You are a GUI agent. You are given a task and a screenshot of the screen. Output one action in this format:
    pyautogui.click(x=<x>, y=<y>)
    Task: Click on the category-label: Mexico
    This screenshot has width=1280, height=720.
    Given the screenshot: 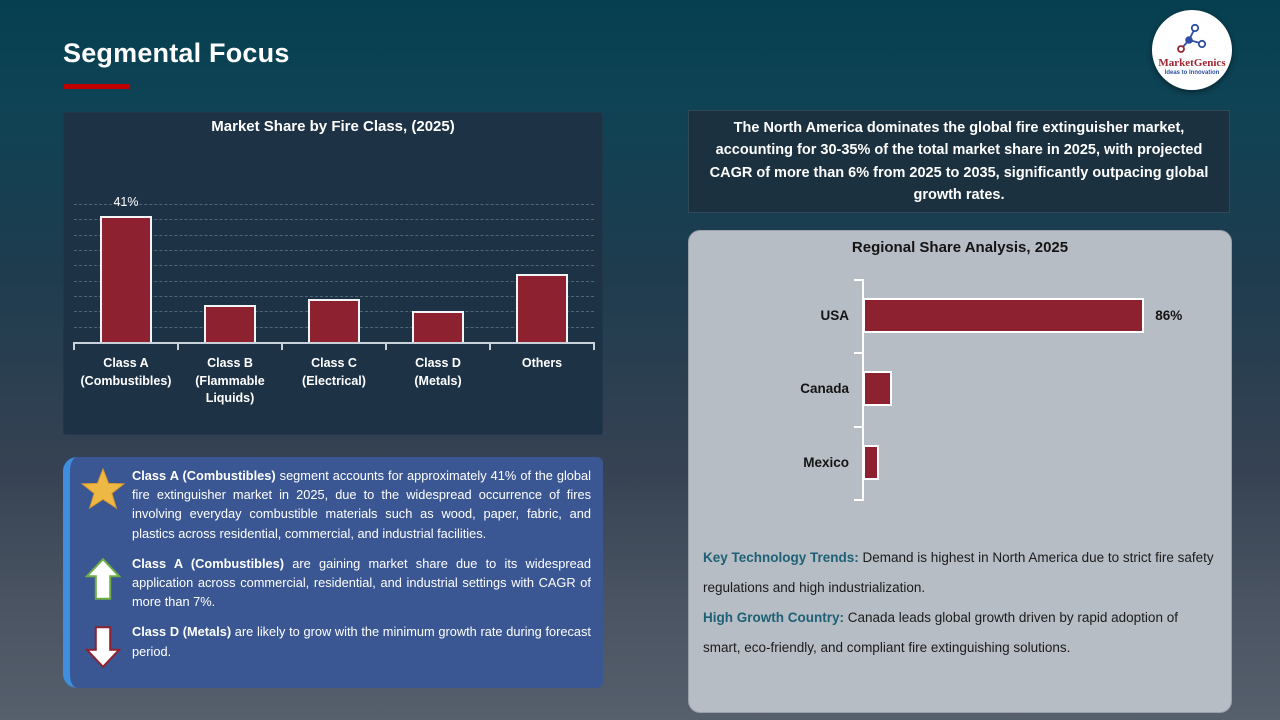 What is the action you would take?
    pyautogui.click(x=826, y=462)
    